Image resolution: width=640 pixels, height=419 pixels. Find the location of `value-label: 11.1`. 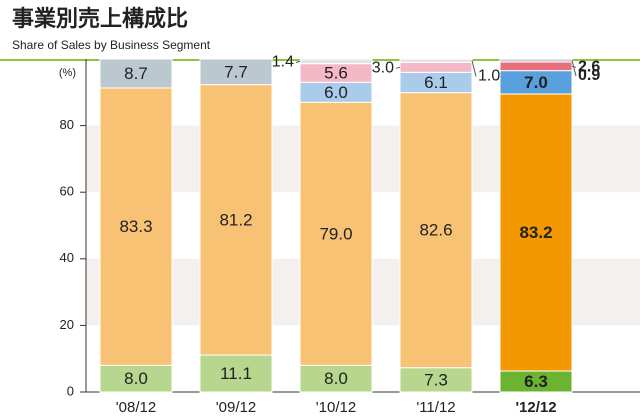

value-label: 11.1 is located at coordinates (236, 373).